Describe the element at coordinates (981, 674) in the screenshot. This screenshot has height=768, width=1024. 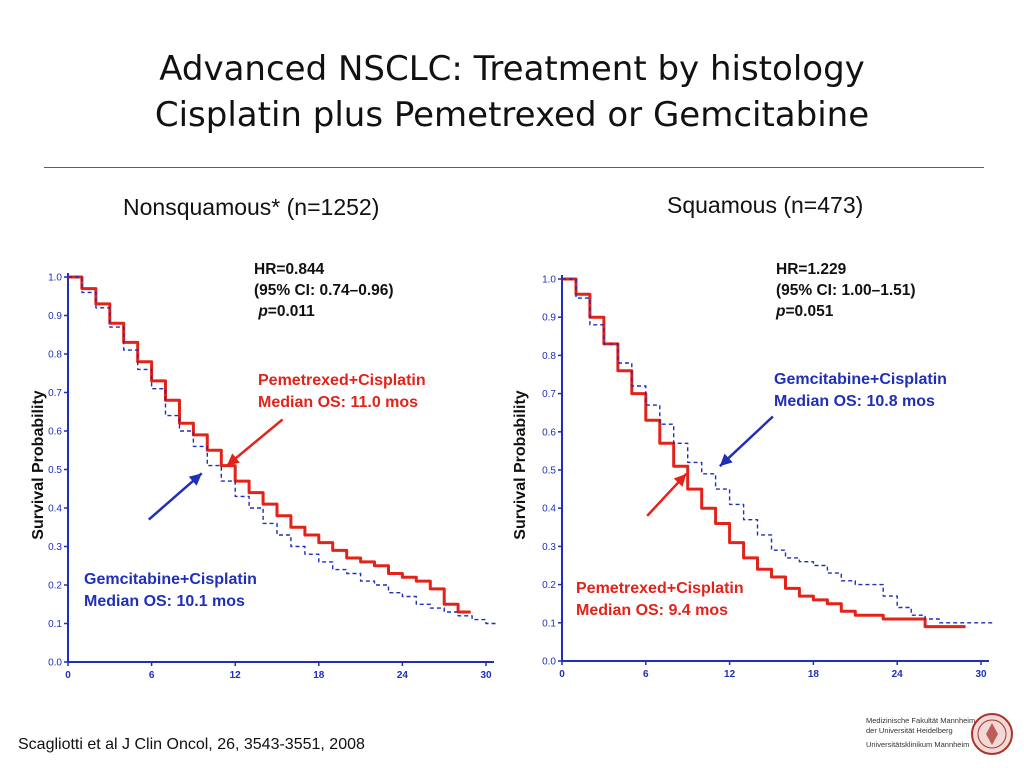
I see `right-xtick-label: 30` at that location.